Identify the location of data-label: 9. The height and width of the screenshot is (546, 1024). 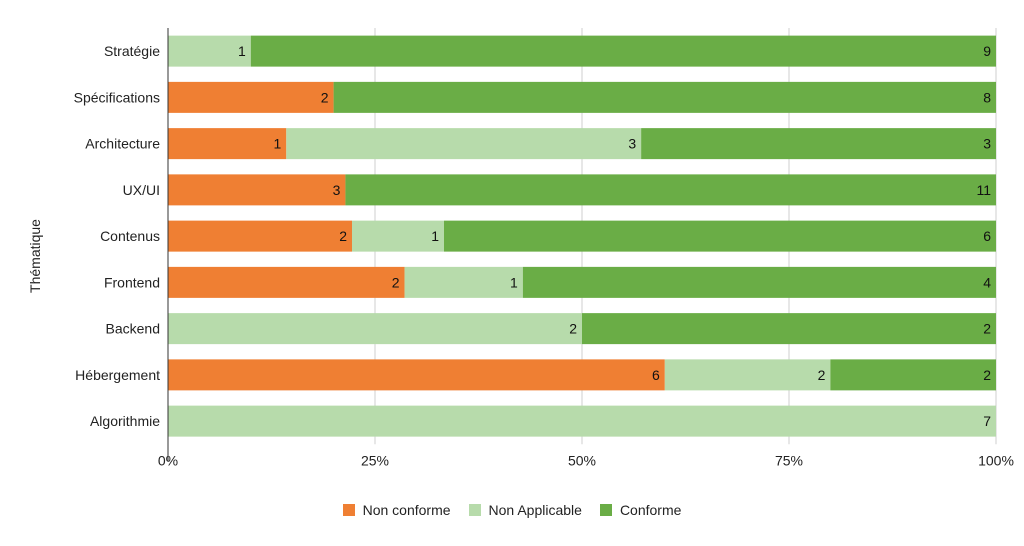
(987, 51).